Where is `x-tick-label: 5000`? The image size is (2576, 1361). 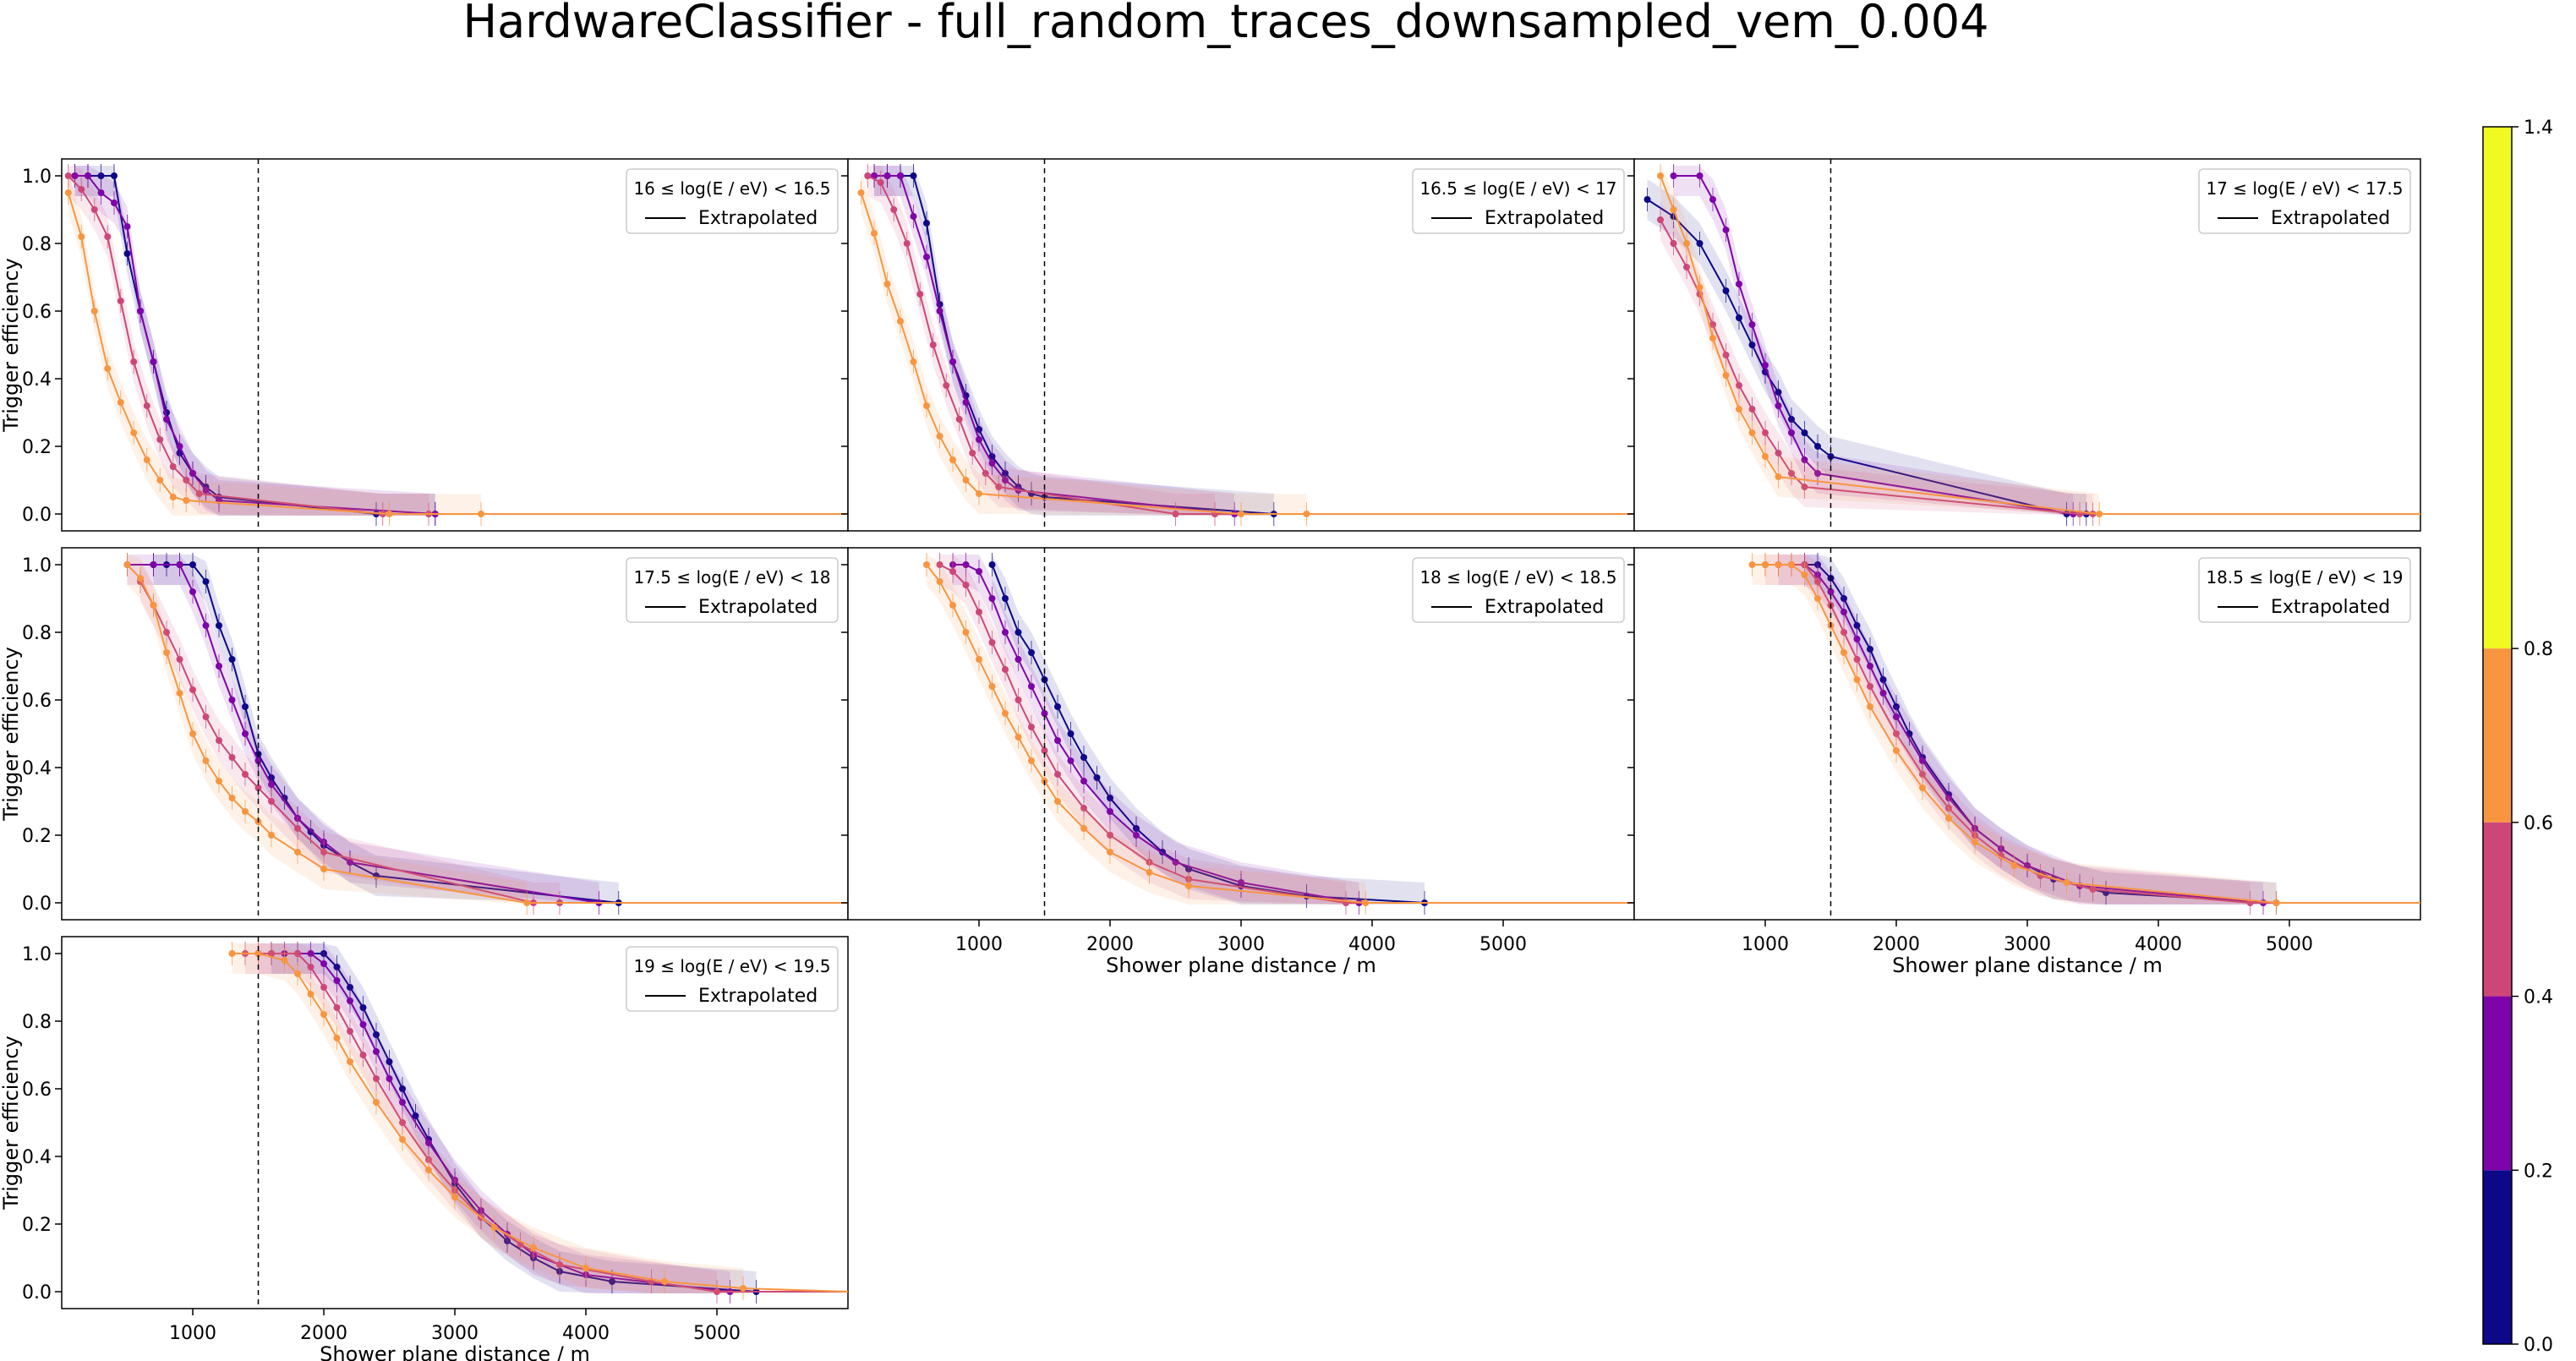 x-tick-label: 5000 is located at coordinates (2289, 944).